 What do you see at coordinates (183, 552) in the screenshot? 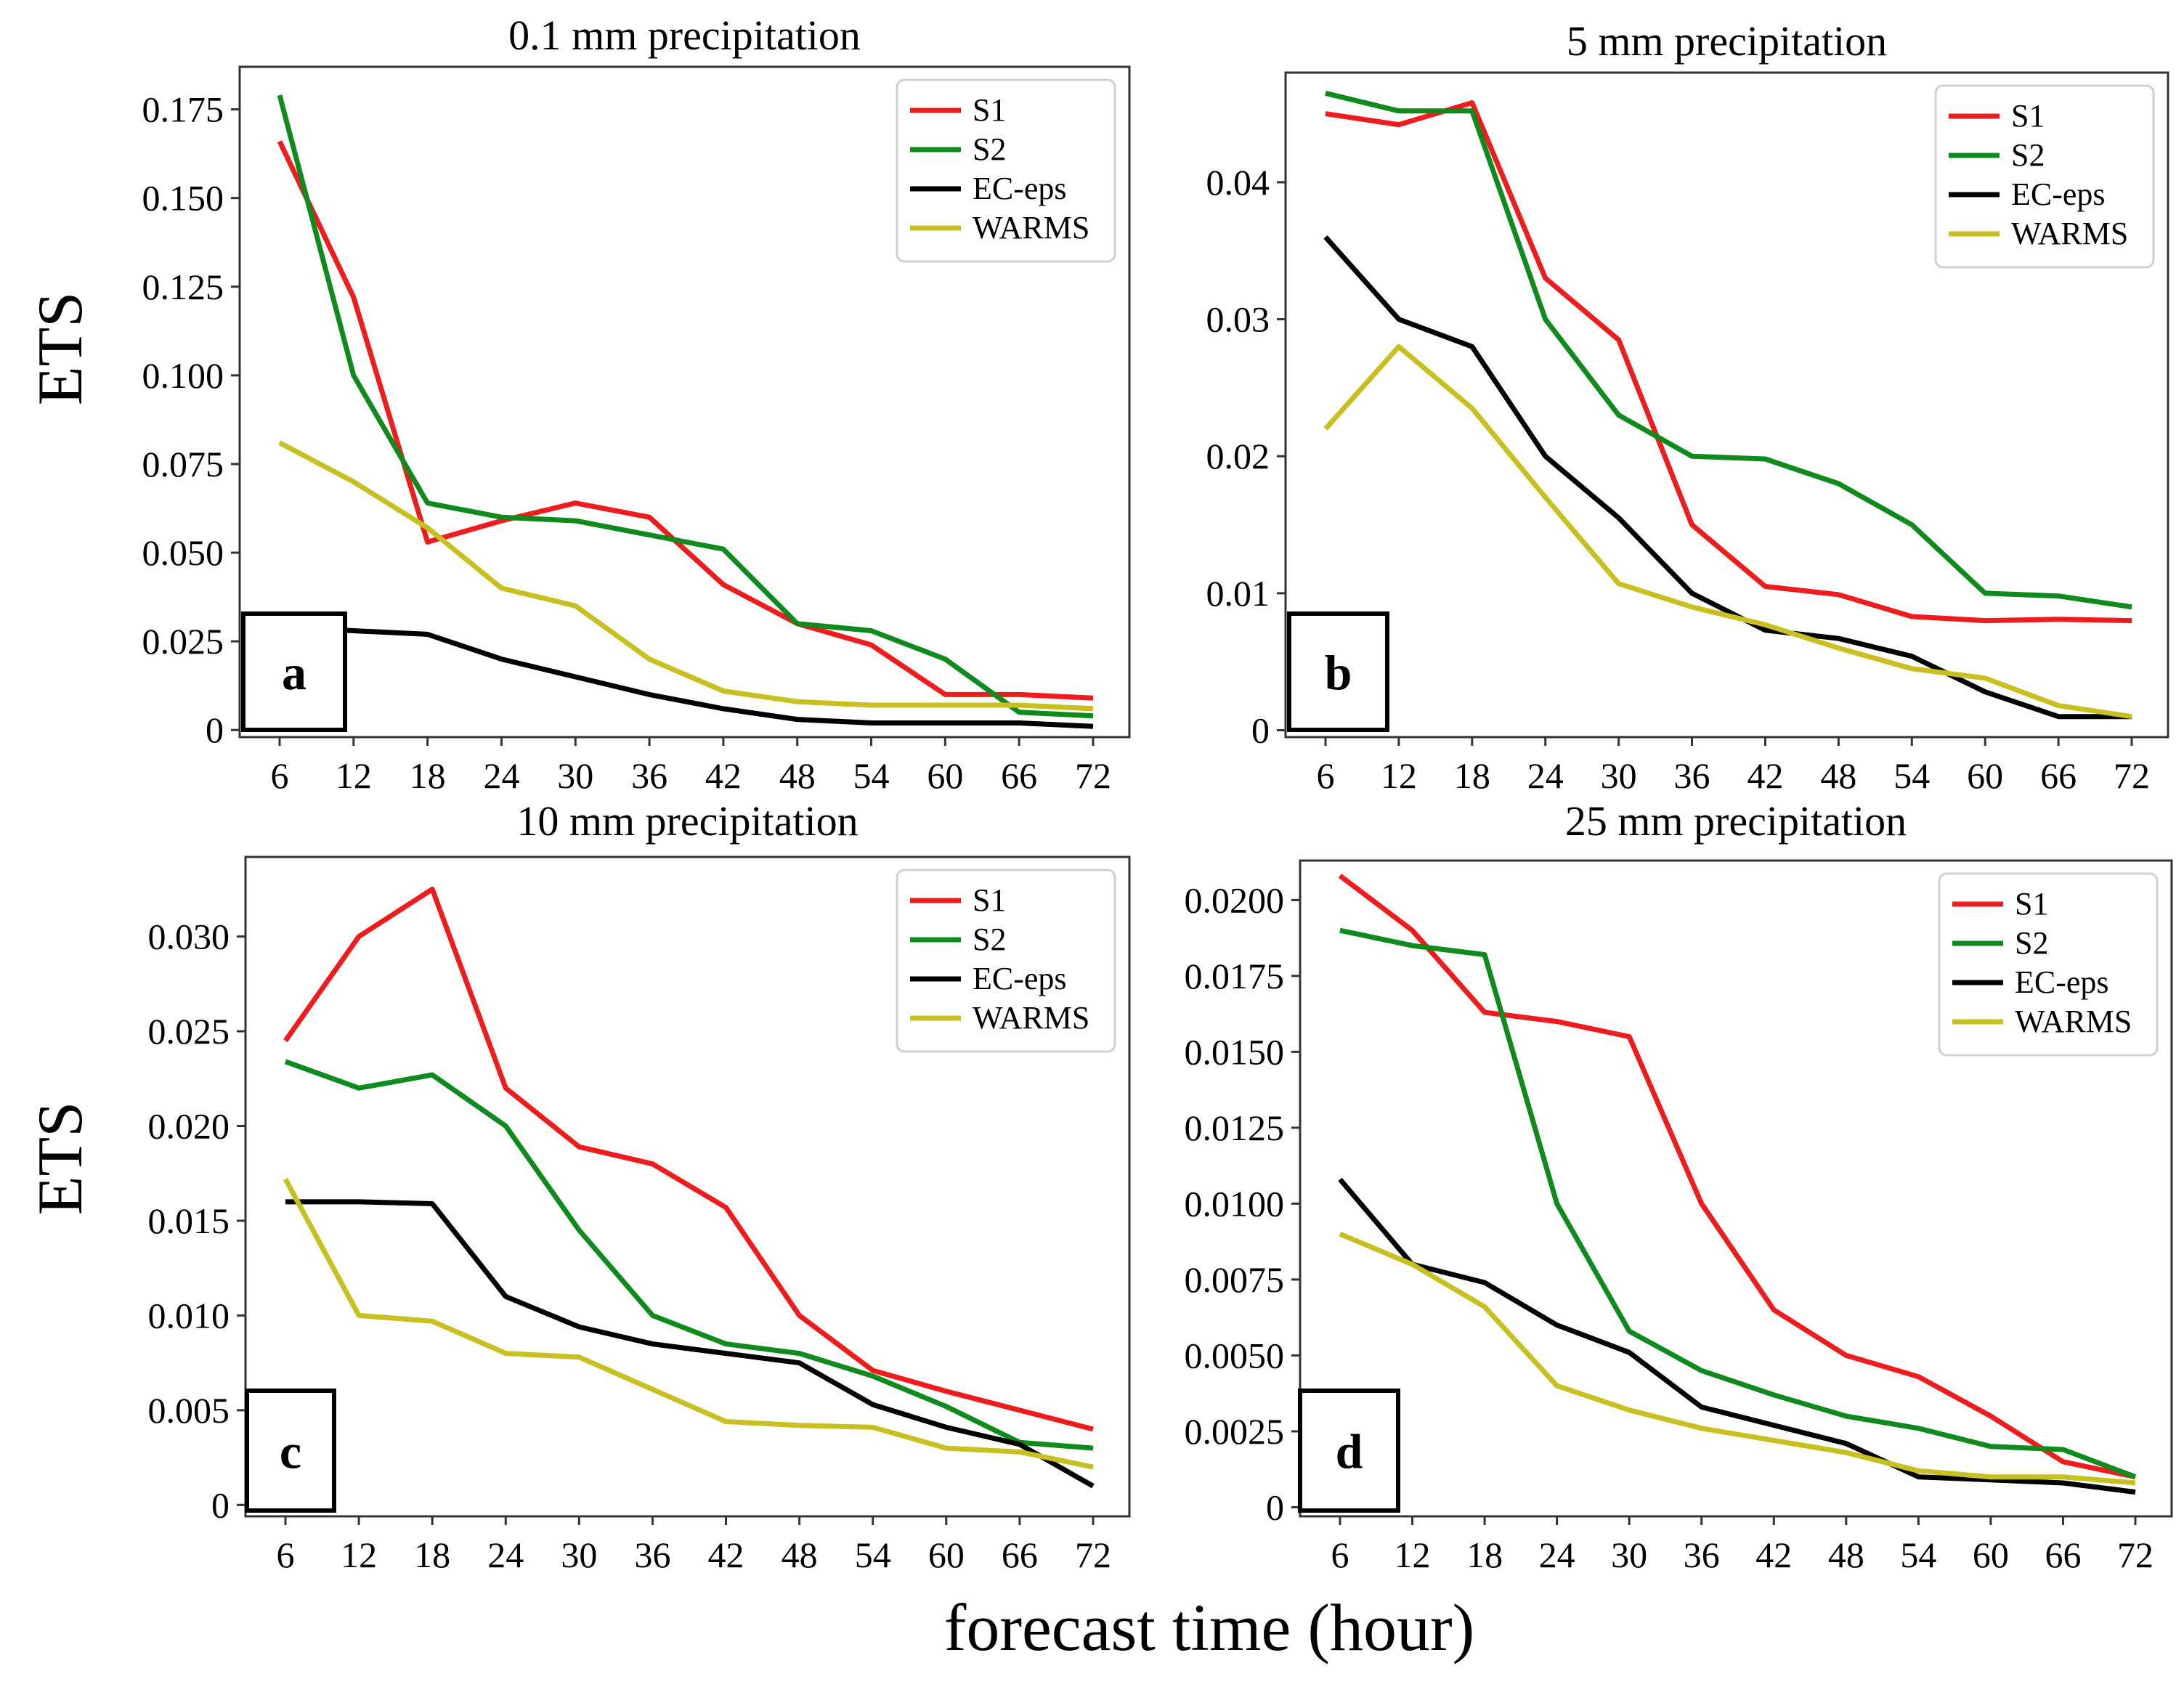
I see `y-tick-label: 0.050` at bounding box center [183, 552].